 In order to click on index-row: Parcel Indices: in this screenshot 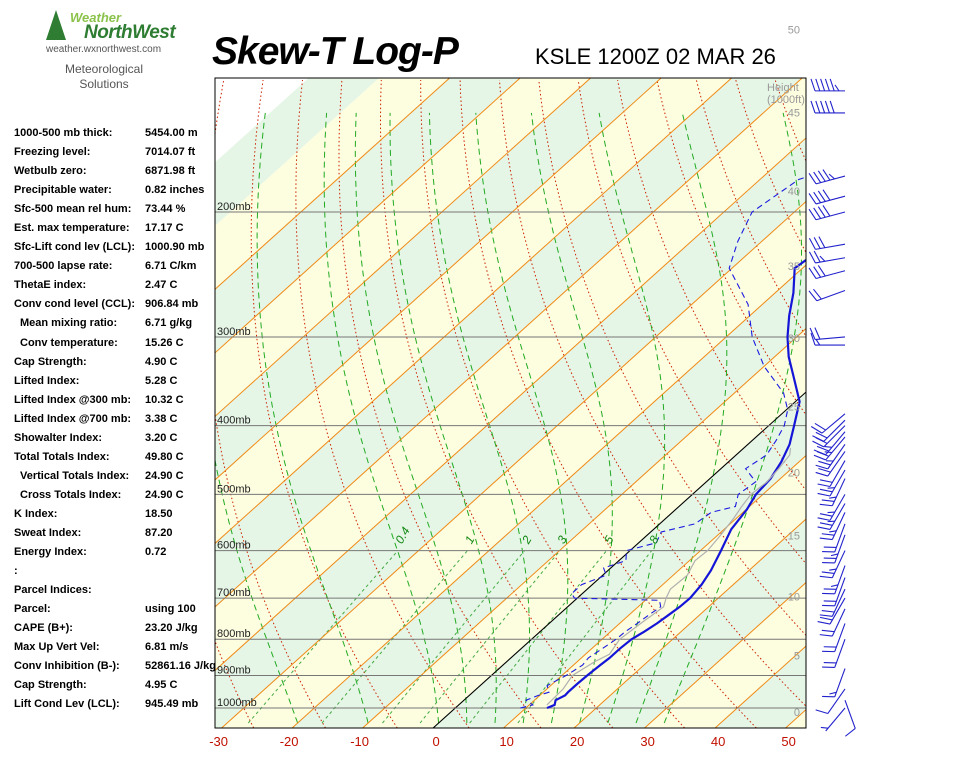, I will do `click(114, 593)`.